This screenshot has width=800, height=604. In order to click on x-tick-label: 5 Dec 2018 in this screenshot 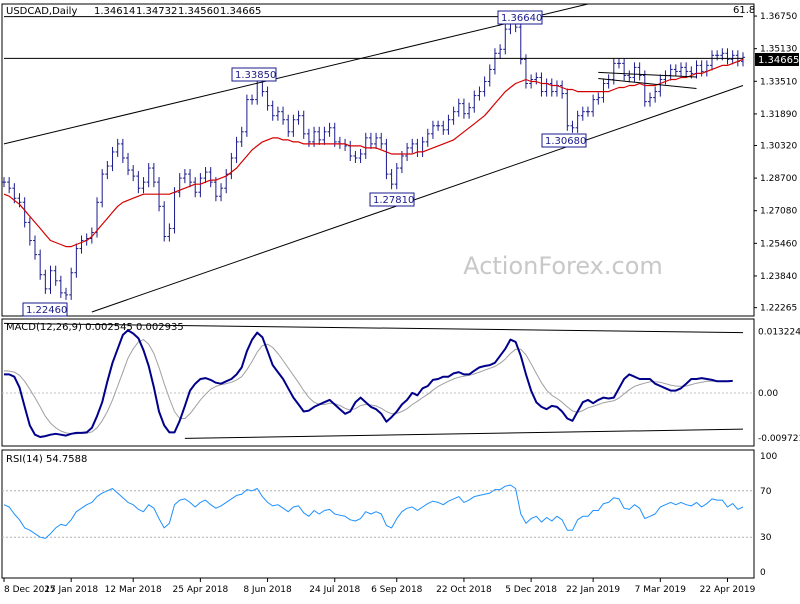, I will do `click(531, 590)`.